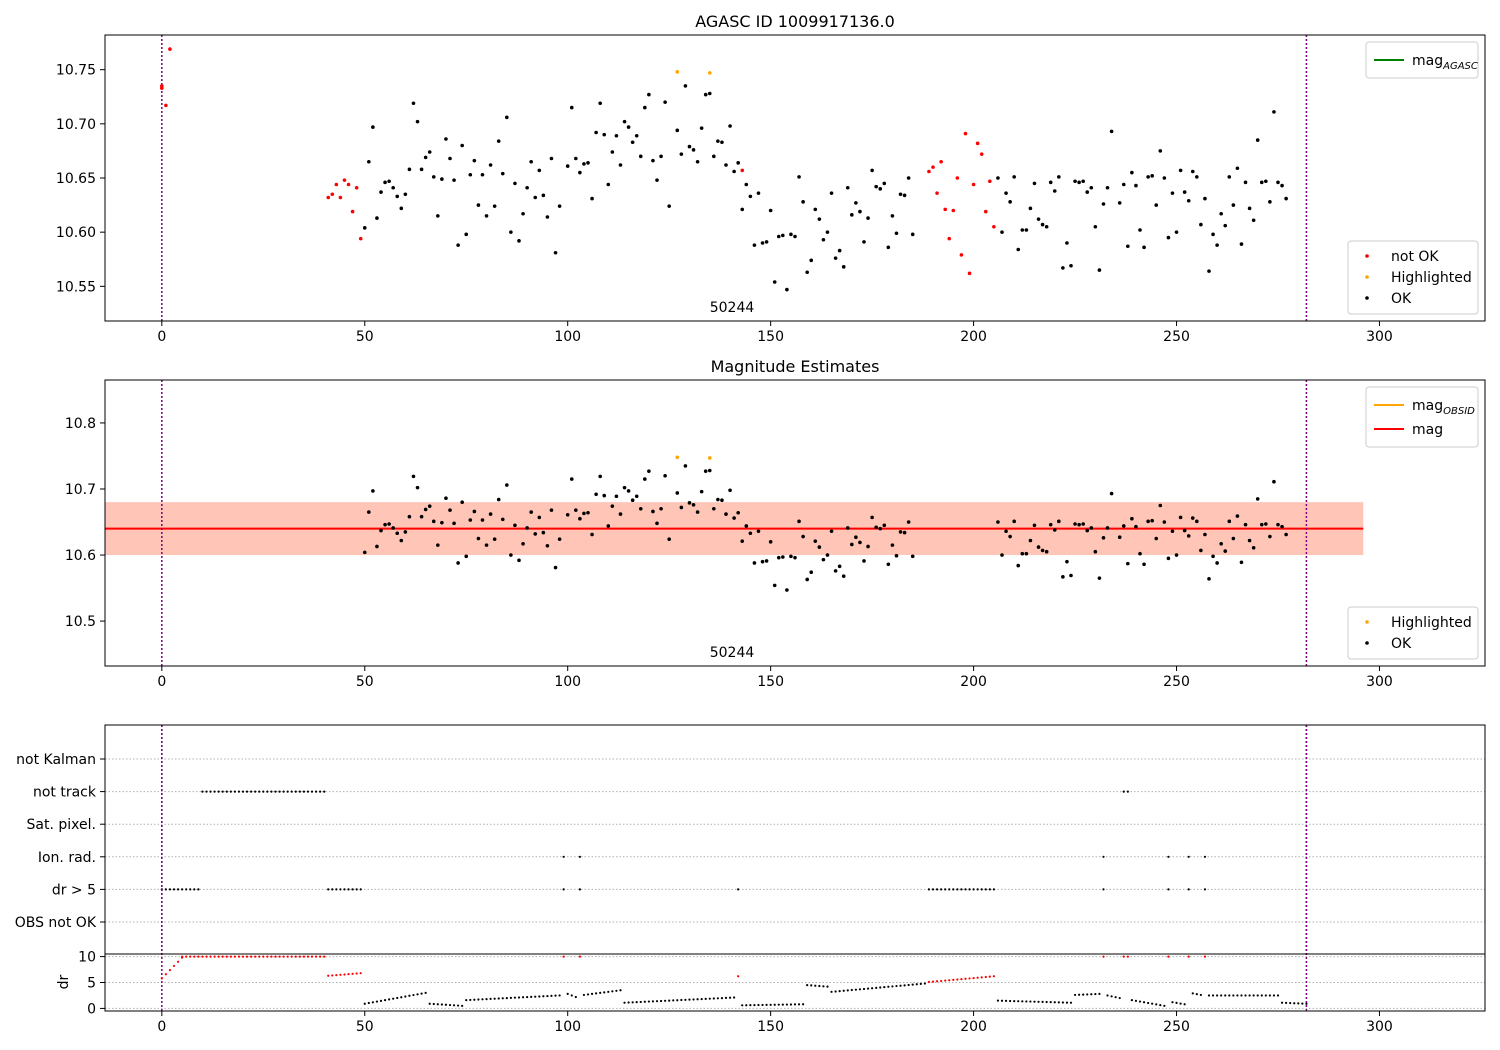 This screenshot has height=1050, width=1500. I want to click on x-tick-label: 300, so click(1379, 682).